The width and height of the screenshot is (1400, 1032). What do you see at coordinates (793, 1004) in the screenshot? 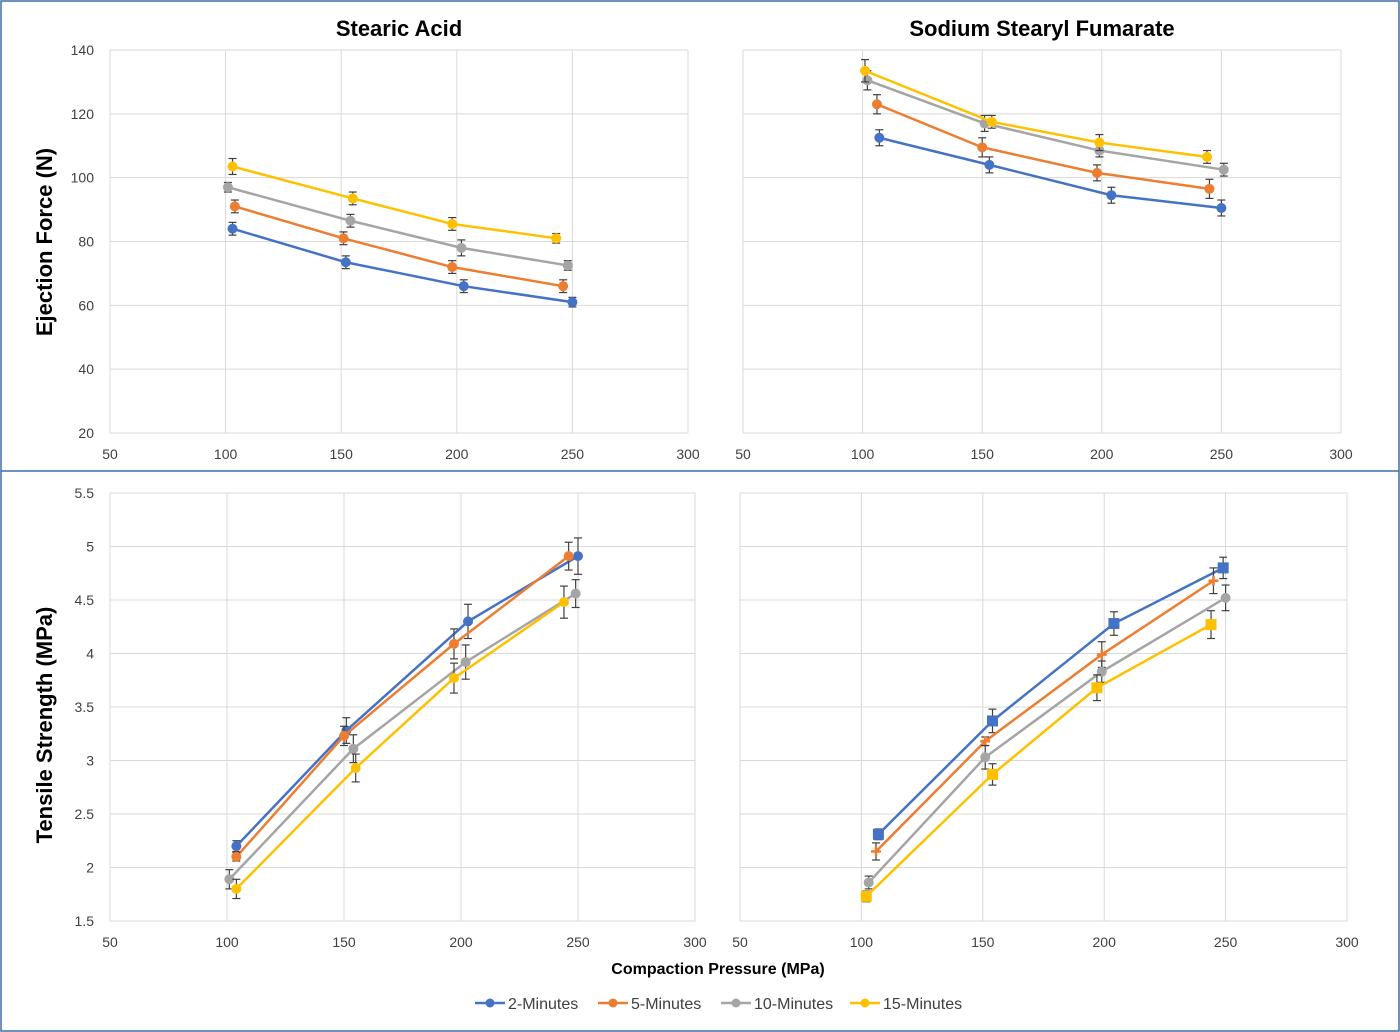
I see `legend-label: 10-Minutes` at bounding box center [793, 1004].